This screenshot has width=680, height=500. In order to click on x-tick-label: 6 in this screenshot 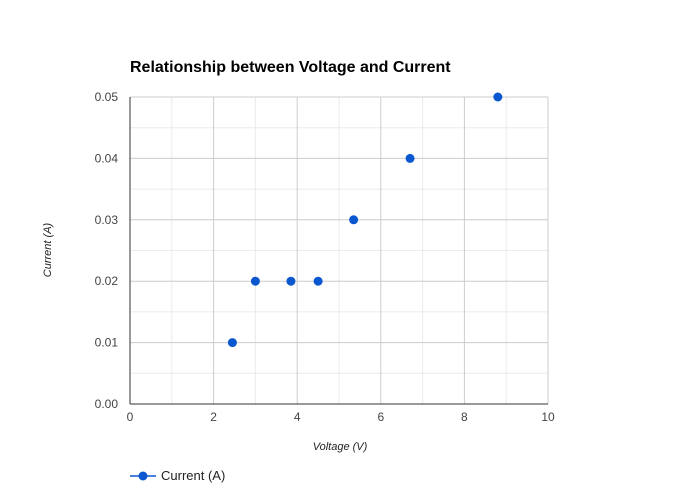, I will do `click(380, 417)`.